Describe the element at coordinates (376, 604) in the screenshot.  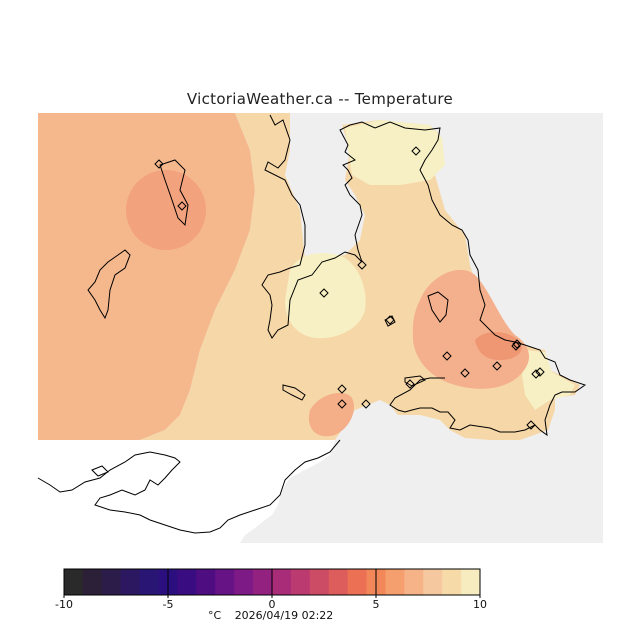
I see `colorbar-tick-label: 5` at that location.